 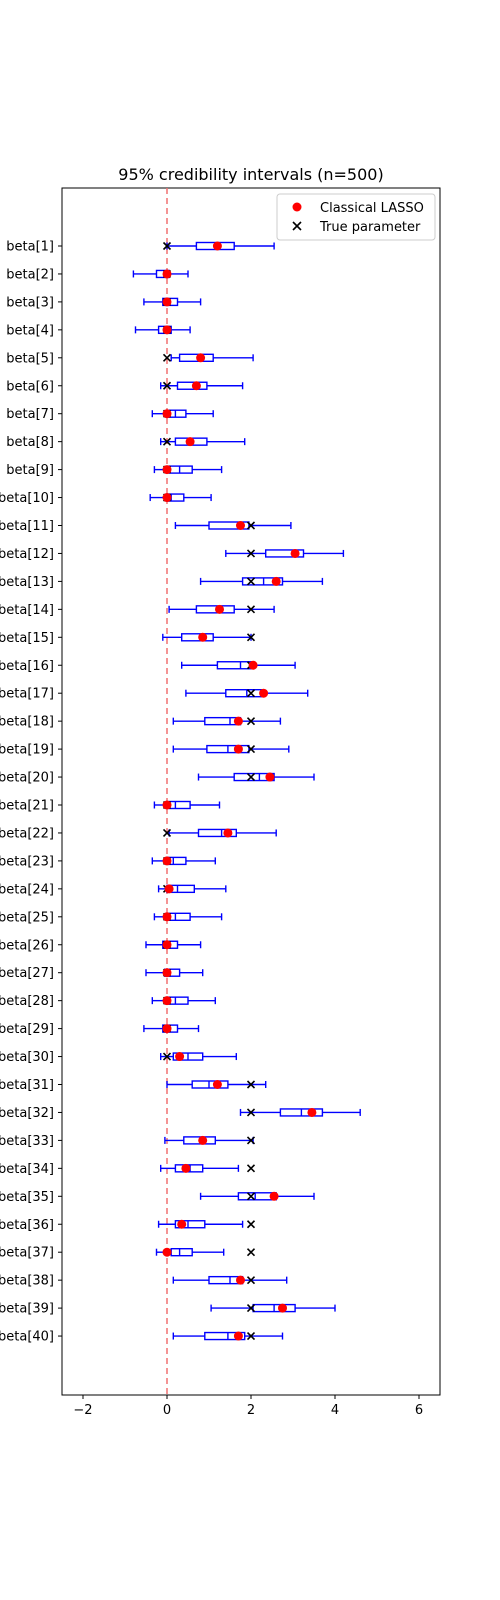 I want to click on y-tick-label-28: beta[28], so click(x=27, y=1001).